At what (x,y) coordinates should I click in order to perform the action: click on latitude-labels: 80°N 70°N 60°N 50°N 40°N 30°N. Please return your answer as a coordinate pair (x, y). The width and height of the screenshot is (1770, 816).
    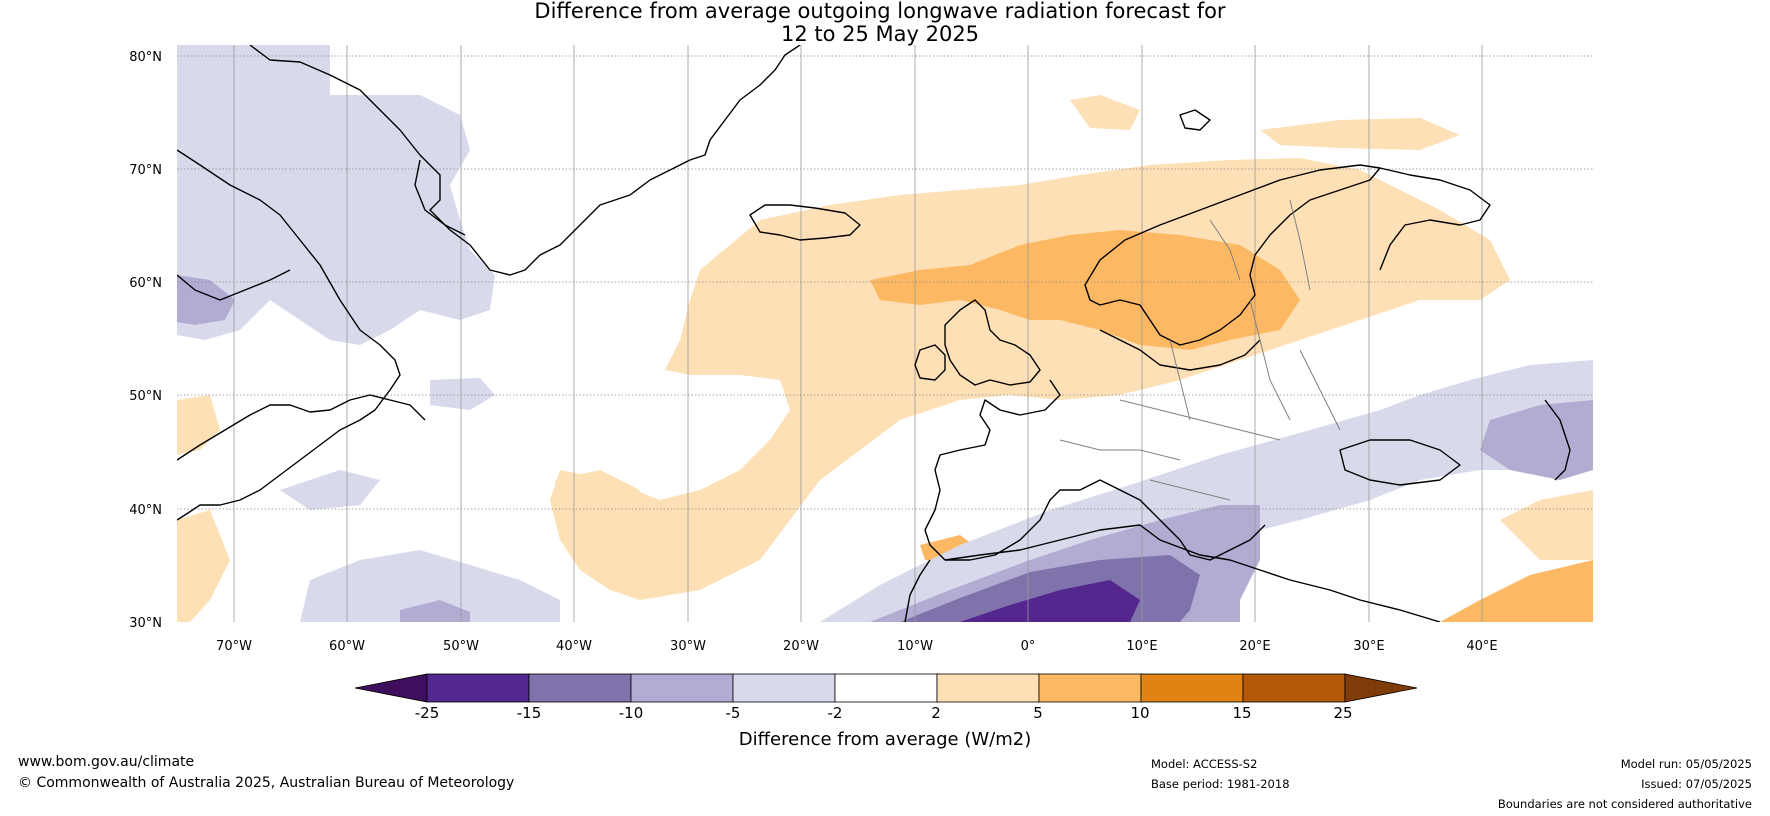
    Looking at the image, I should click on (145, 340).